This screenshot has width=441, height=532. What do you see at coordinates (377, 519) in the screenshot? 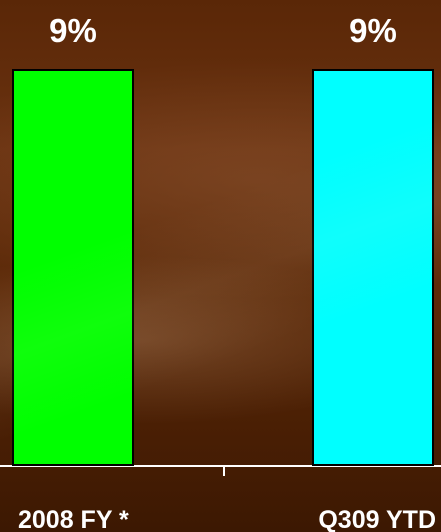
I see `category-label-2: Q309 YTD` at bounding box center [377, 519].